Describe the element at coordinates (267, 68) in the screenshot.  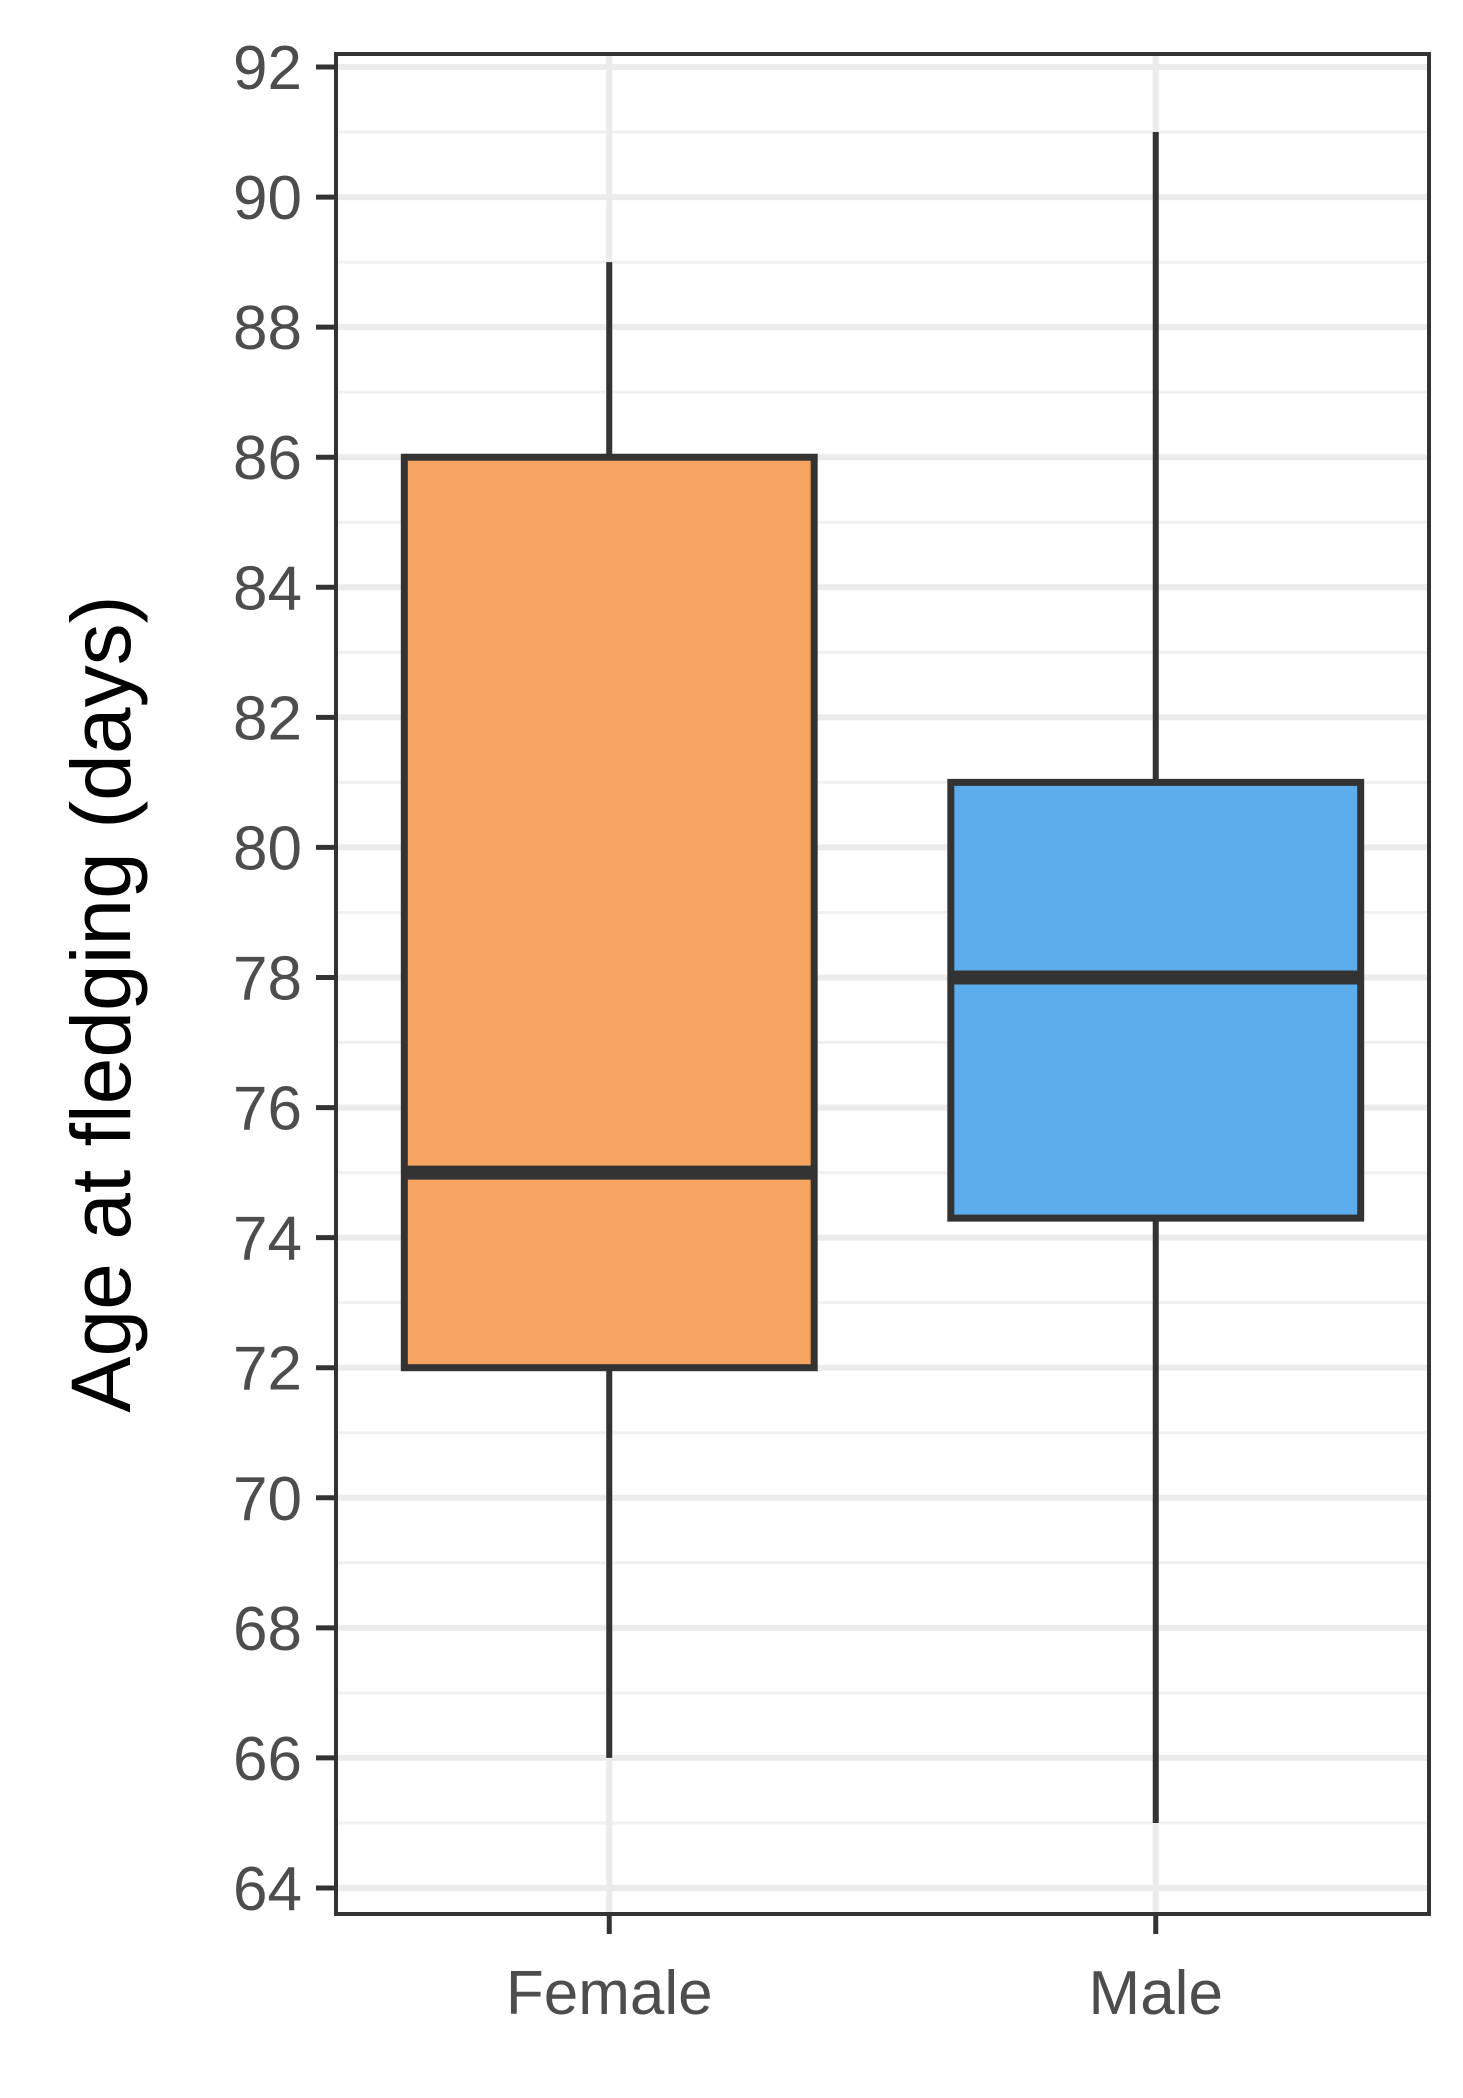
I see `y-tick-label: 92` at that location.